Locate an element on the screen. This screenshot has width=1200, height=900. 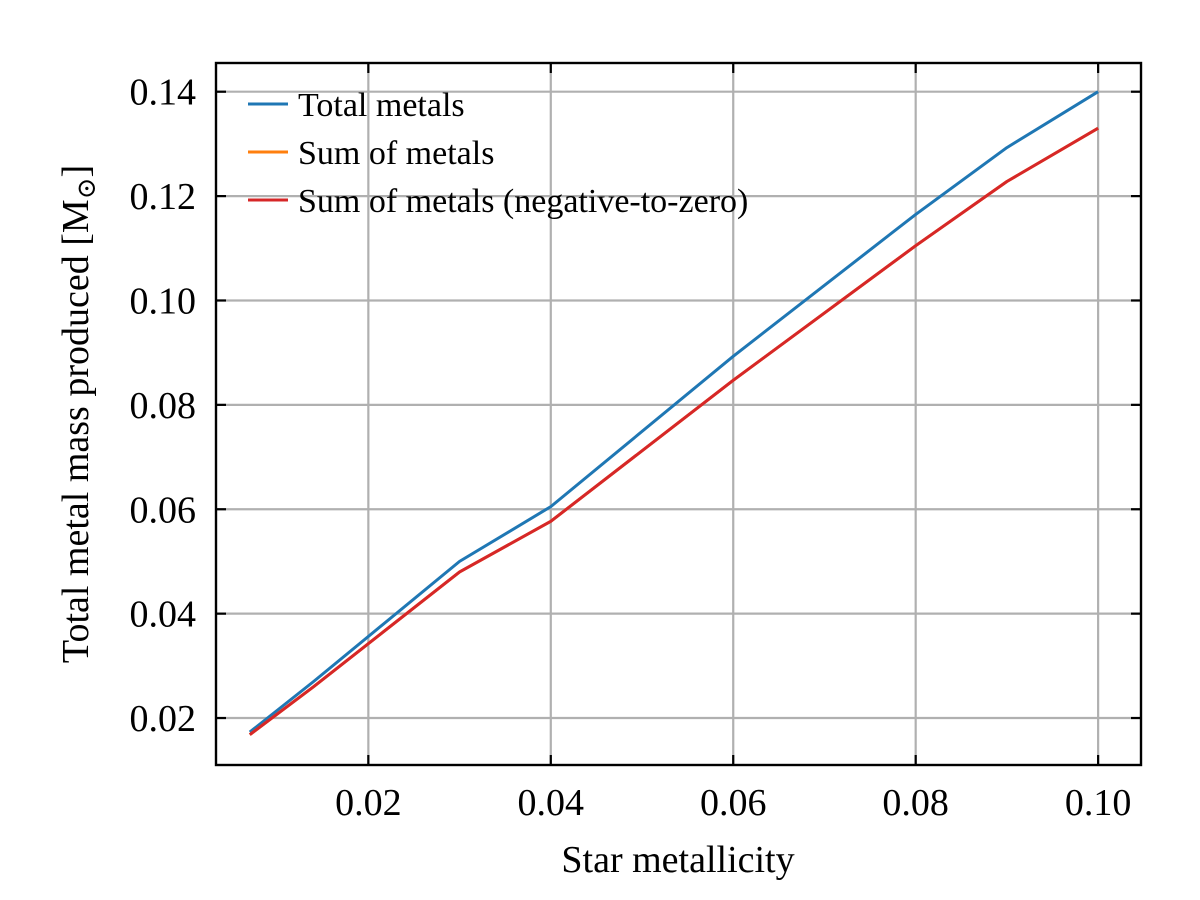
y-axis-title: Total metal mass produced [M⊙] is located at coordinates (78, 414).